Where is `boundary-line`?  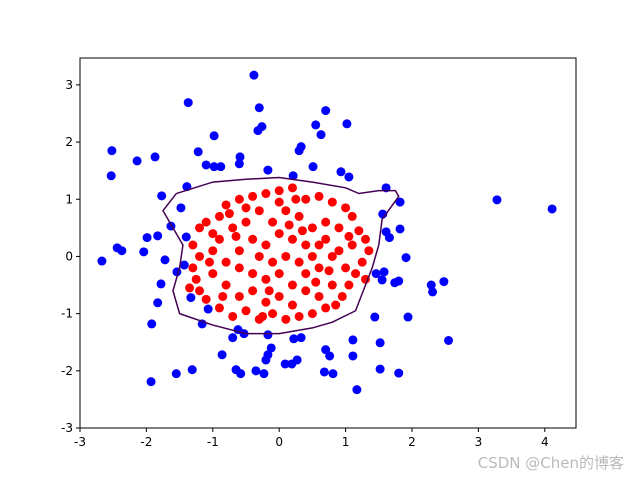
boundary-line is located at coordinates (281, 255).